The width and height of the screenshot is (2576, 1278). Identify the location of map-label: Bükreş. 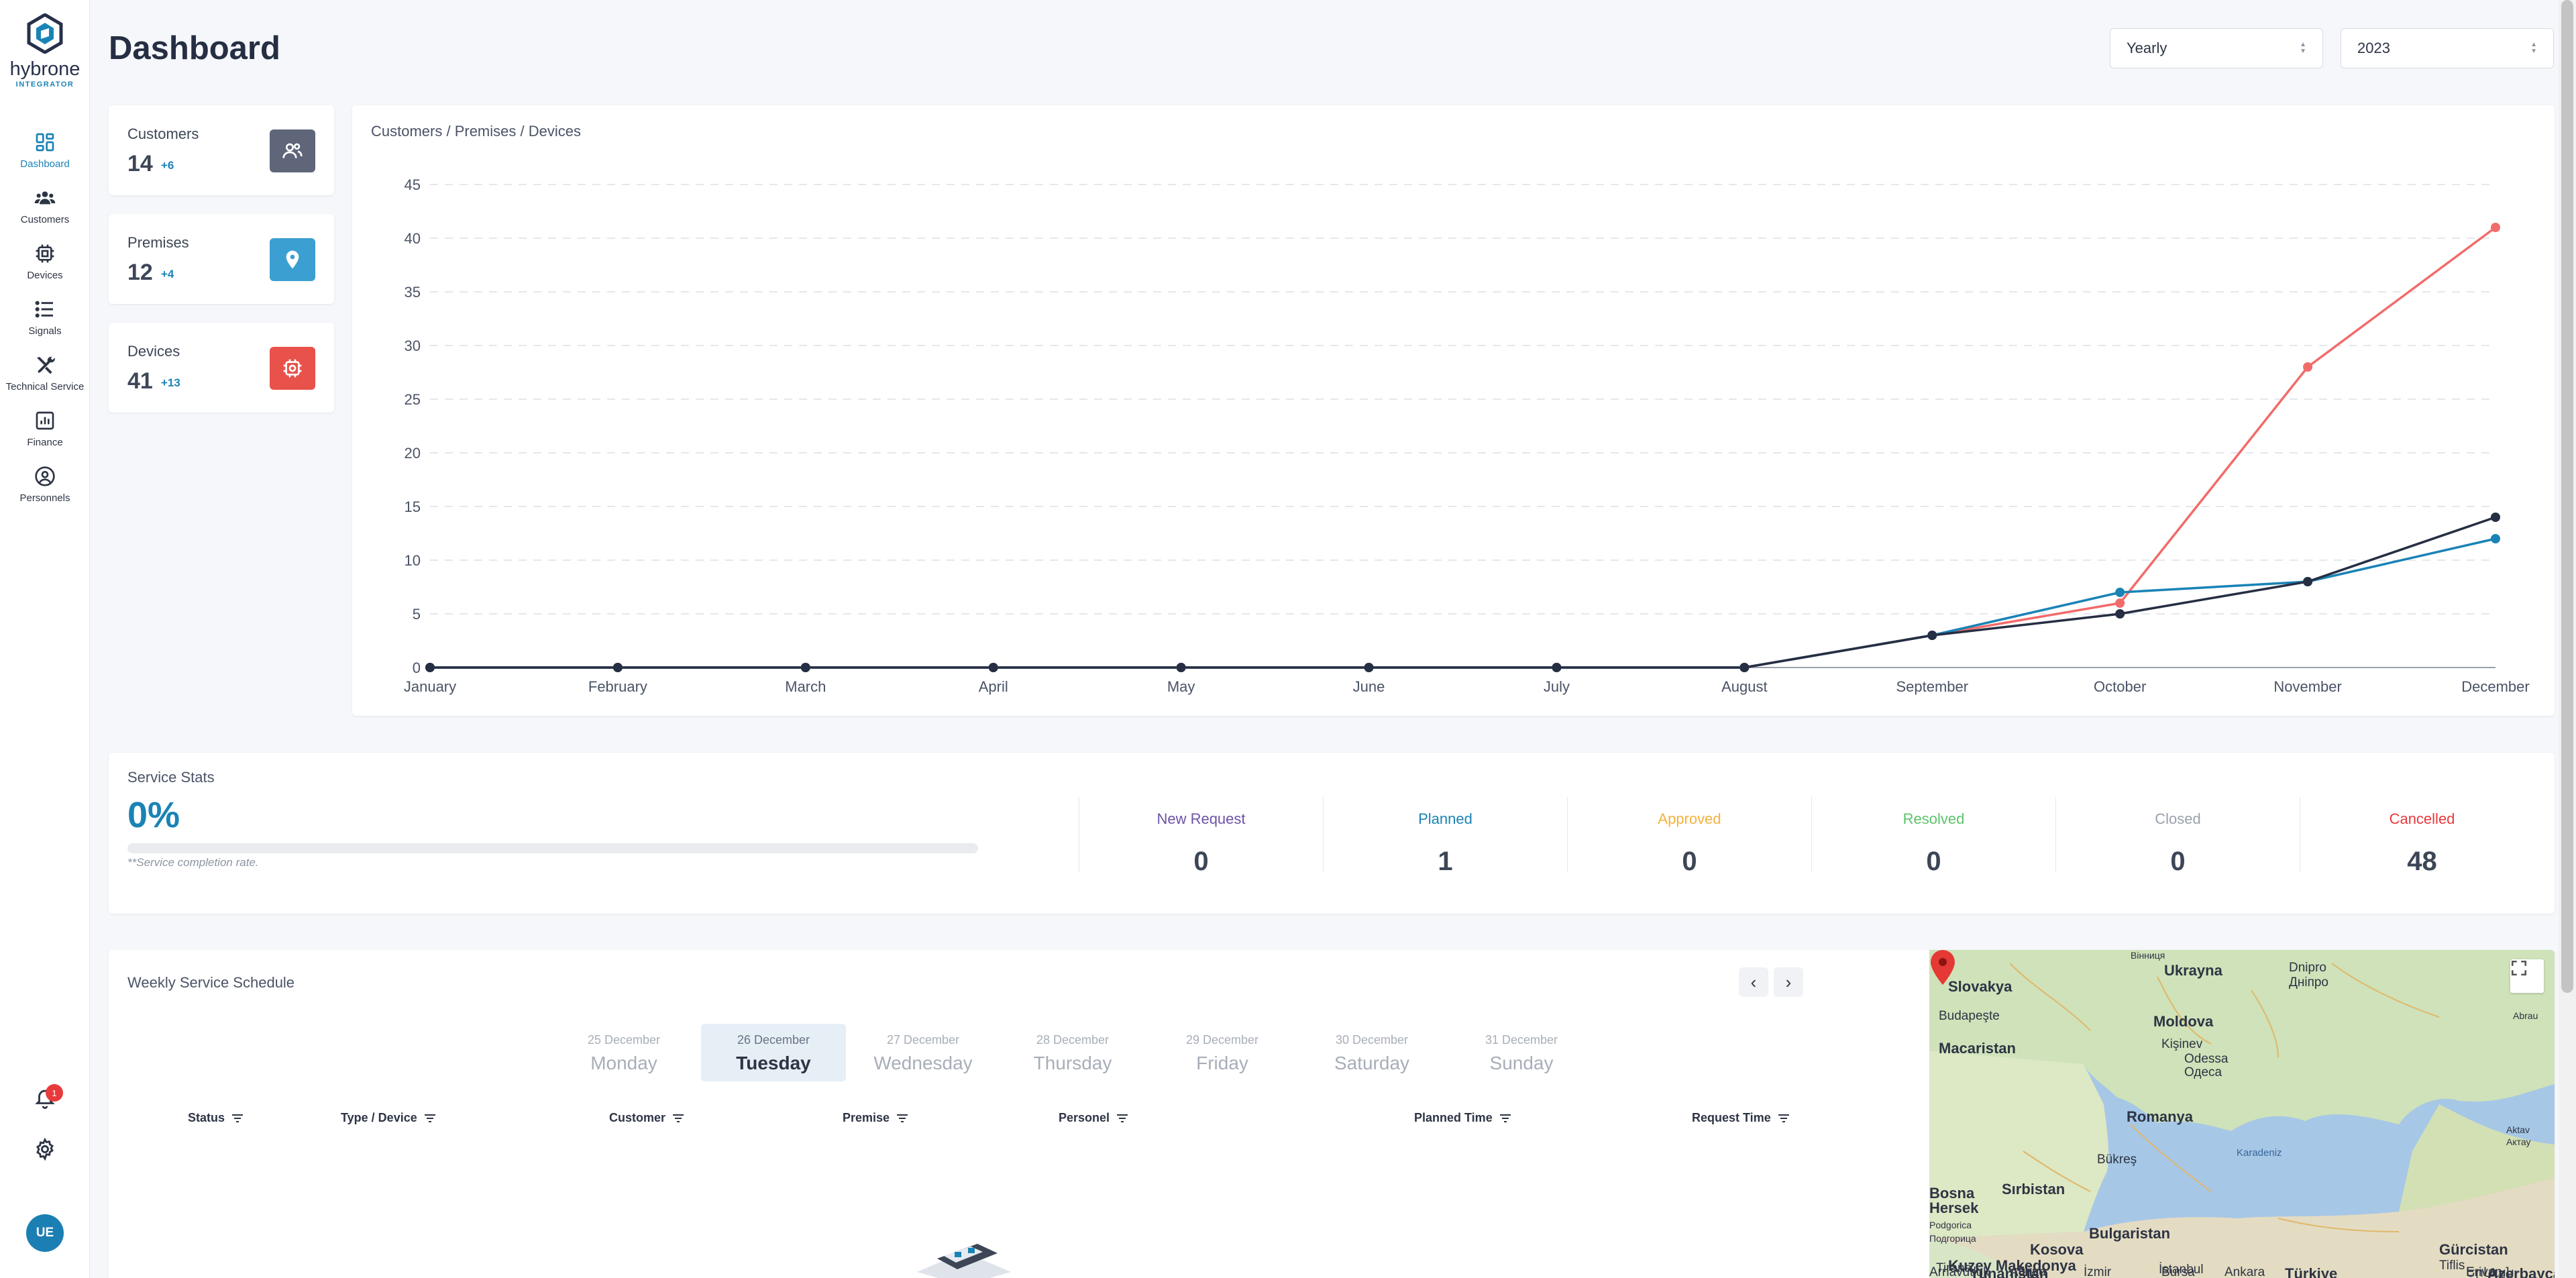
(2117, 1160).